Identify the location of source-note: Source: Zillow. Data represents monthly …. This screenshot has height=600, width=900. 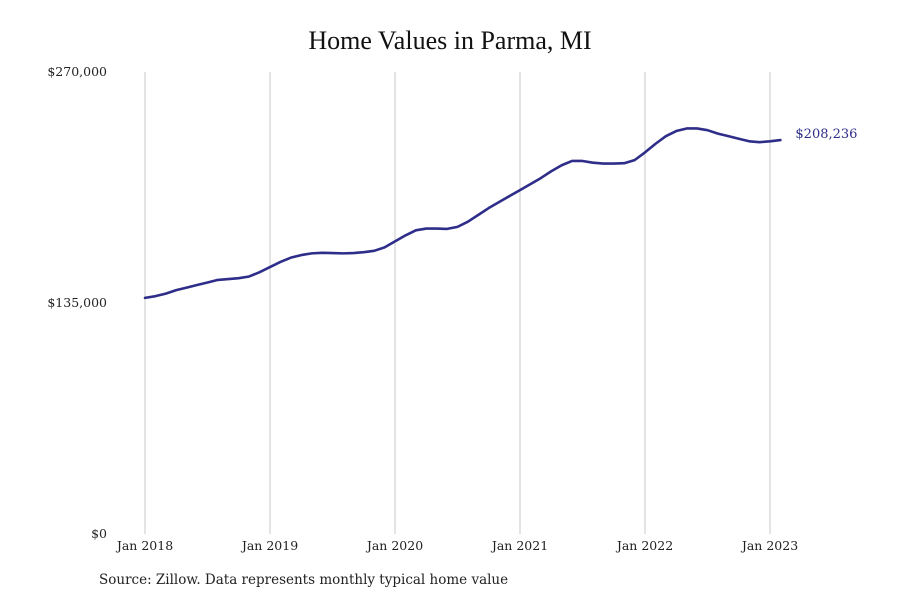
(304, 580).